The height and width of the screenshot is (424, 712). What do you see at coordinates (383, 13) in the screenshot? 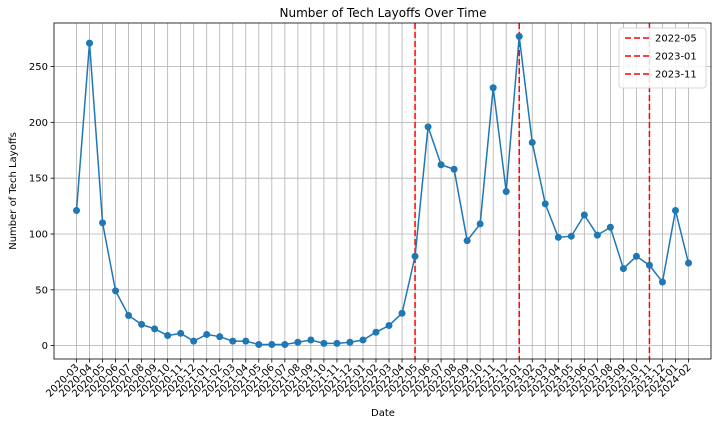
I see `chart-title: Number of Tech Layoffs Over Time` at bounding box center [383, 13].